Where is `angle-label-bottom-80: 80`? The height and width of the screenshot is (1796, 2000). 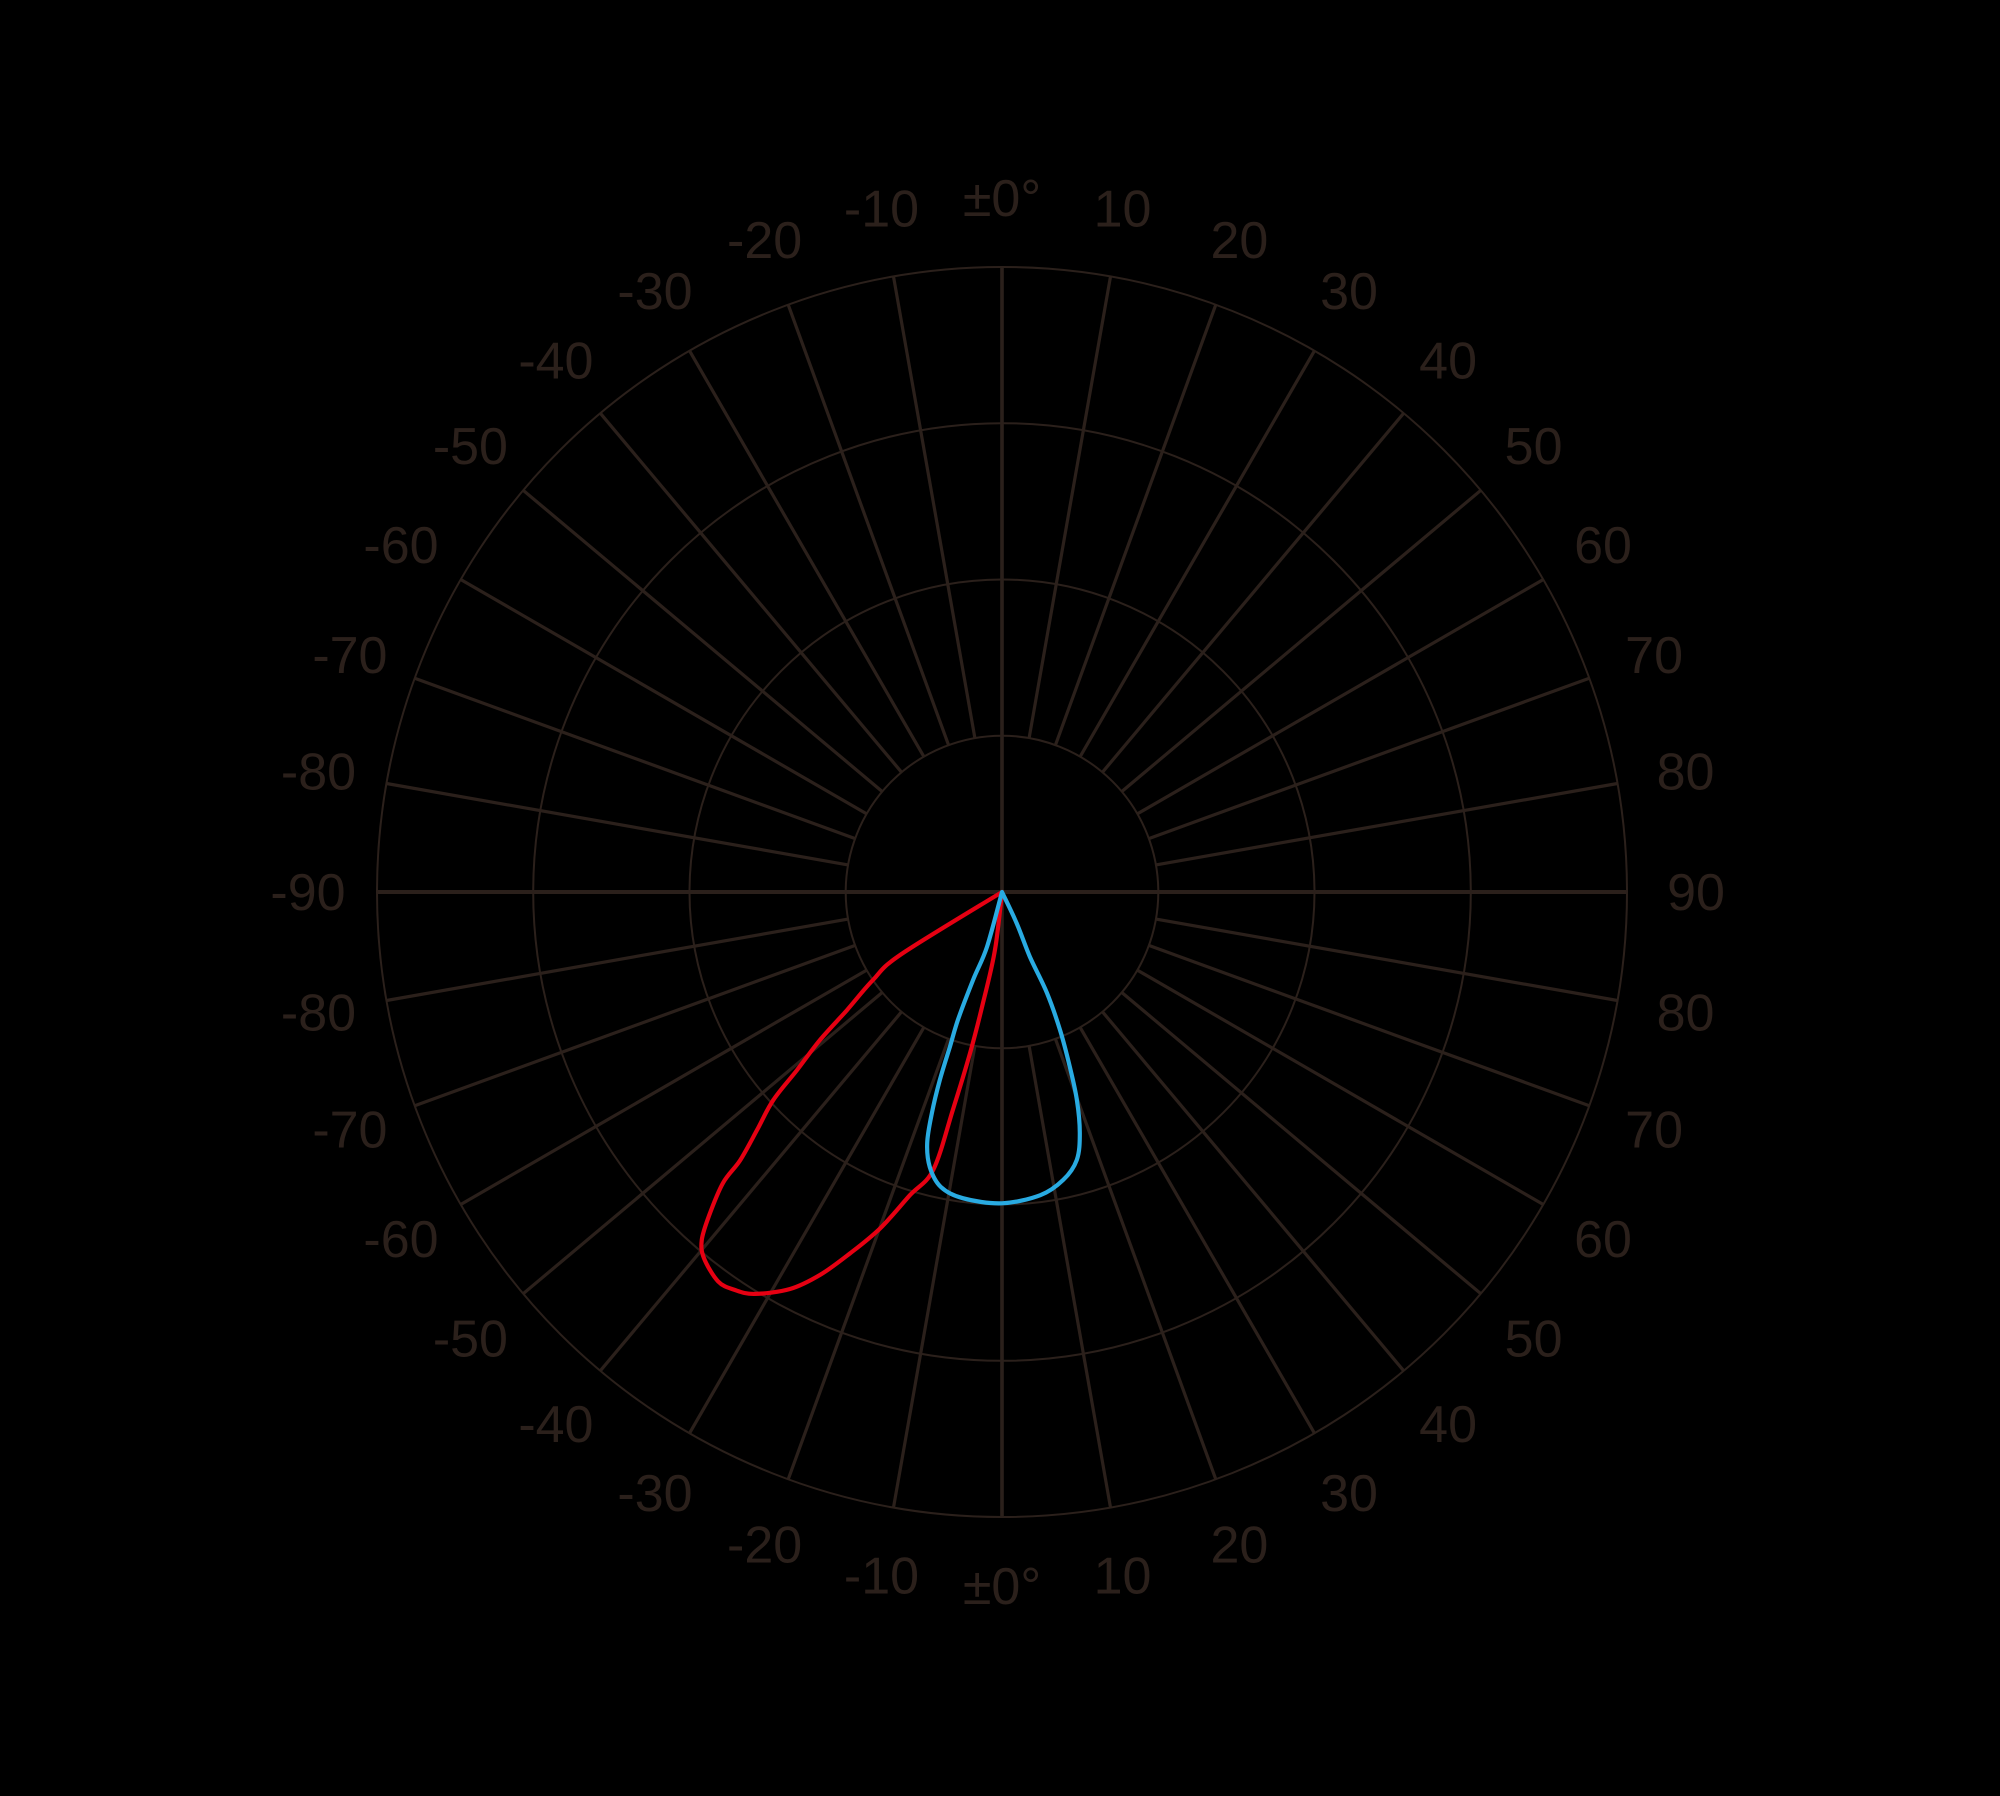
angle-label-bottom-80: 80 is located at coordinates (1686, 1014).